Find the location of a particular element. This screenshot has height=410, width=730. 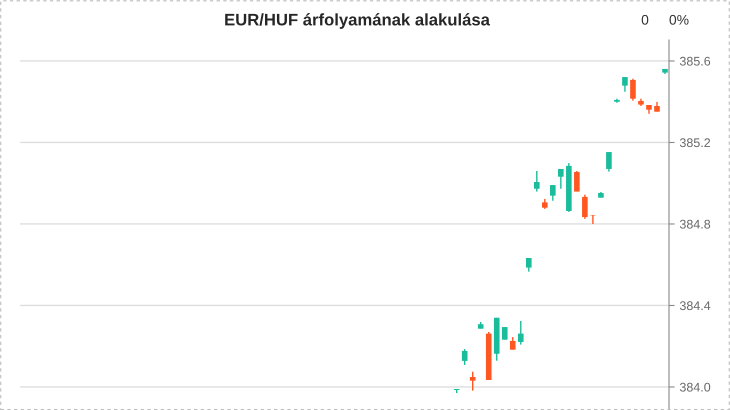

y-tick-label: 385.2 is located at coordinates (695, 143).